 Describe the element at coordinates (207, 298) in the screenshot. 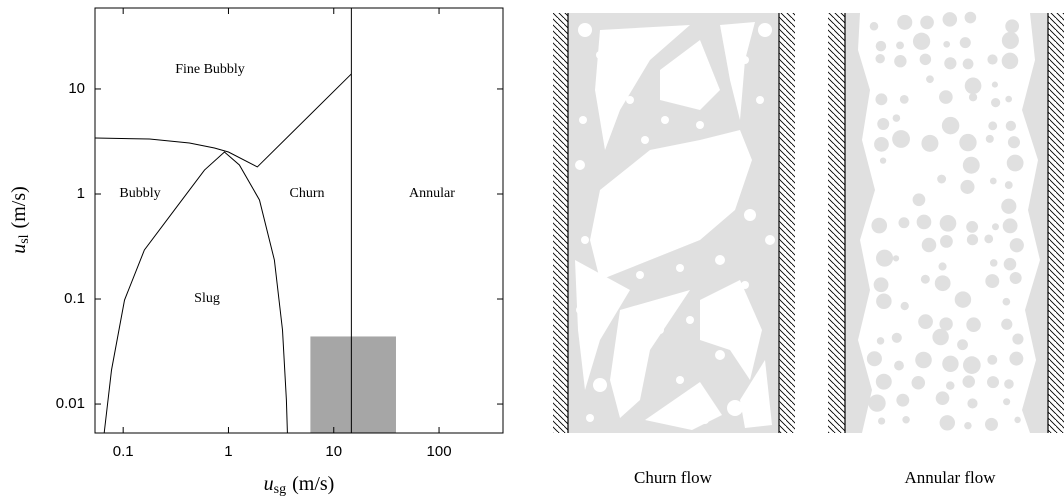

I see `region-label: Slug` at that location.